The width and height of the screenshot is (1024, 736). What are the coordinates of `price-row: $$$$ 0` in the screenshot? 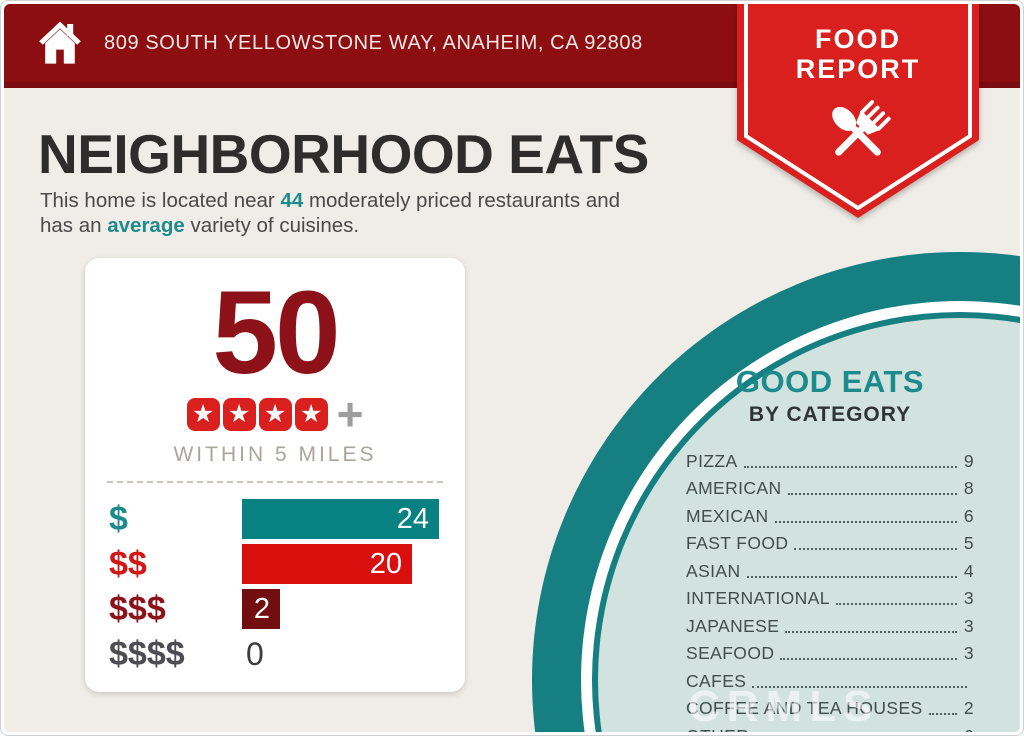 It's located at (276, 654).